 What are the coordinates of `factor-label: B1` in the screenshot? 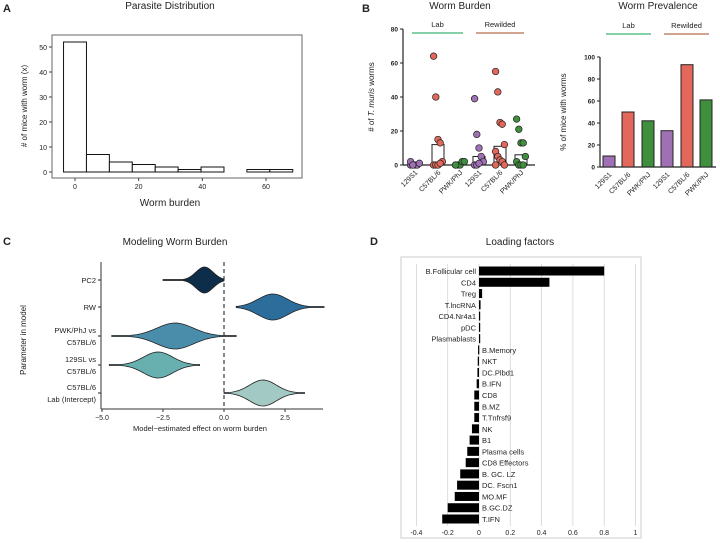 It's located at (486, 440).